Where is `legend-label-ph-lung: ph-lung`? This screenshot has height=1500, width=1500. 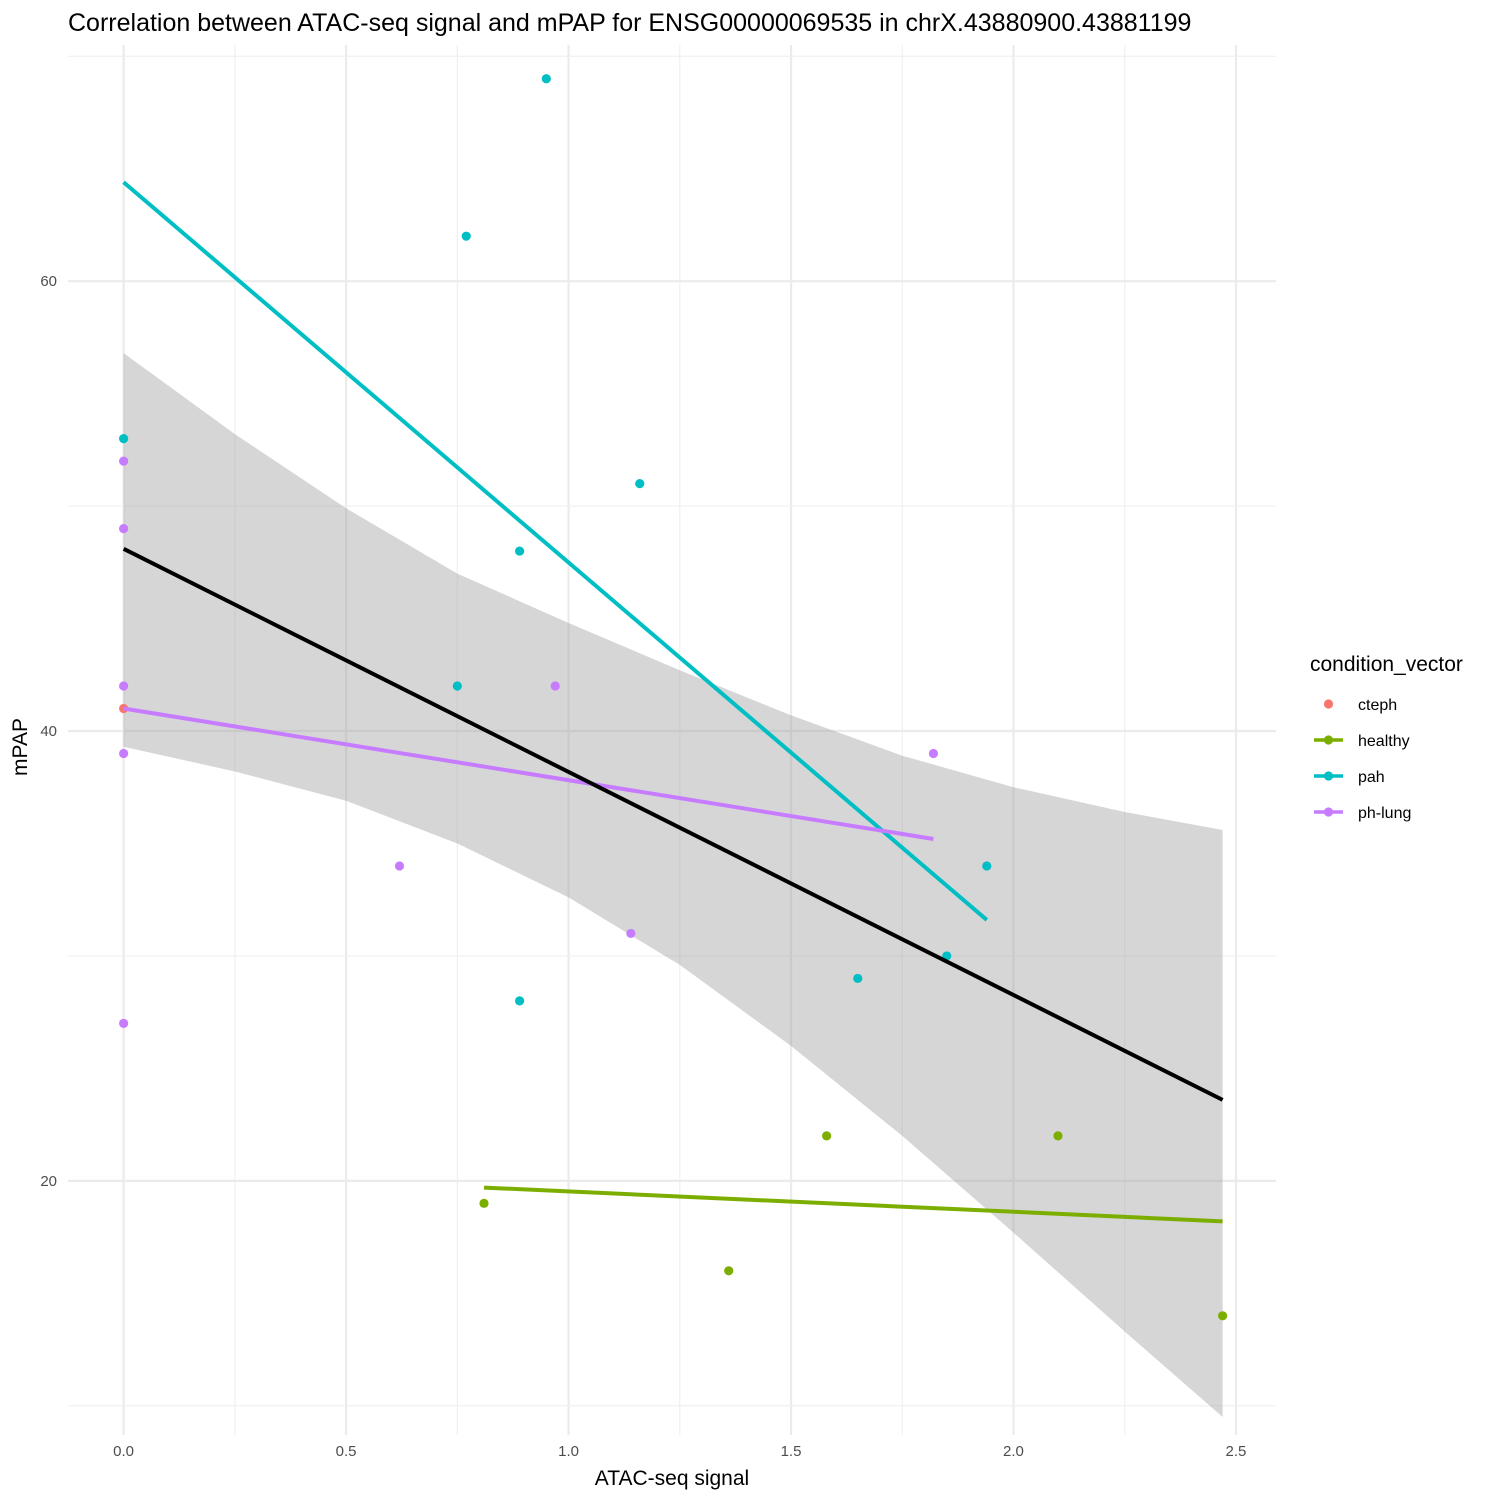
legend-label-ph-lung: ph-lung is located at coordinates (1384, 813).